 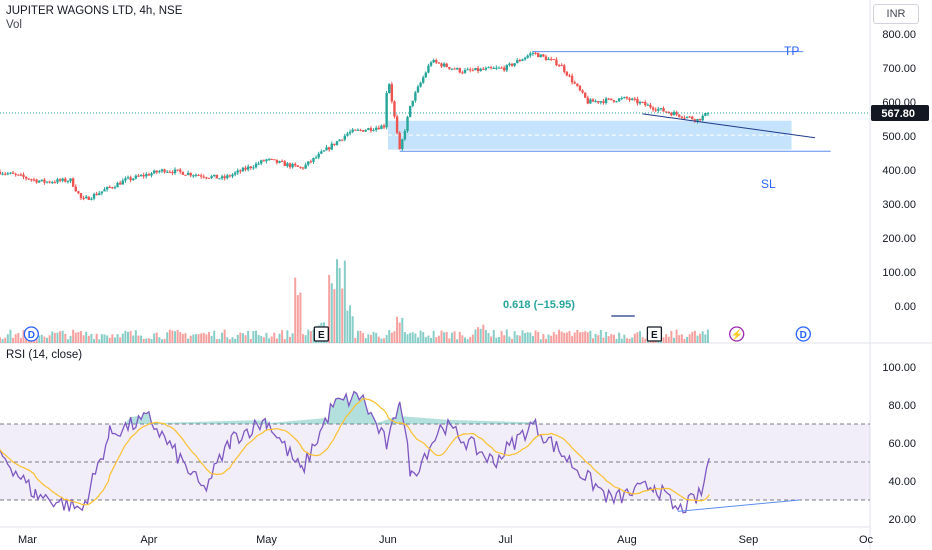 What do you see at coordinates (902, 520) in the screenshot?
I see `rsi-tick-label: 20.00` at bounding box center [902, 520].